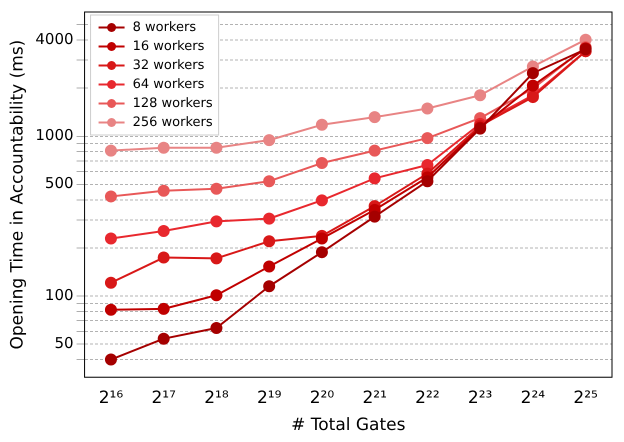 The image size is (624, 442). What do you see at coordinates (533, 398) in the screenshot?
I see `x-tick-label: 2²⁴` at bounding box center [533, 398].